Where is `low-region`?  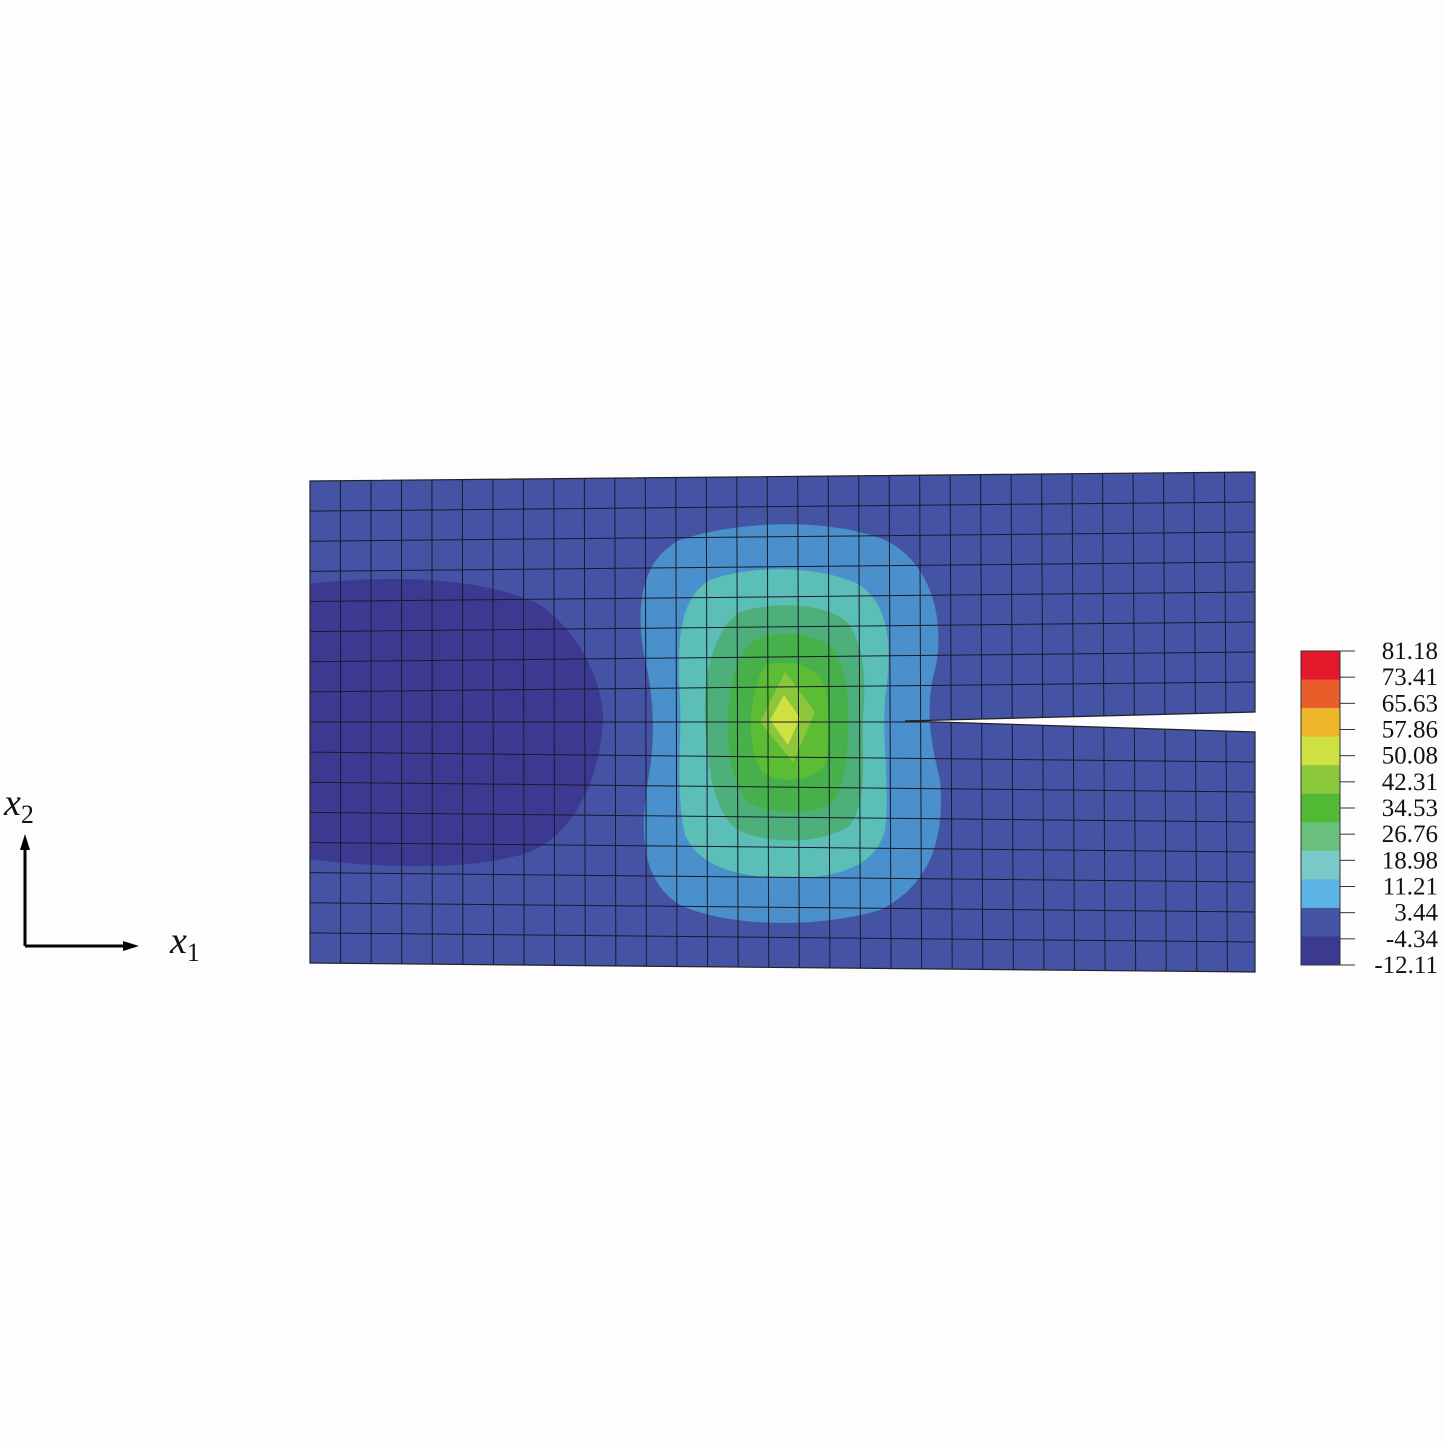 low-region is located at coordinates (457, 723).